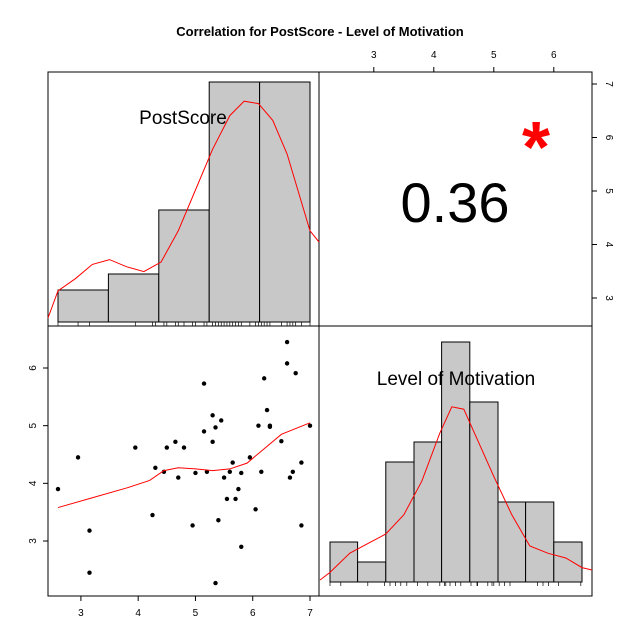 This screenshot has width=640, height=640. I want to click on significance-star: *, so click(536, 148).